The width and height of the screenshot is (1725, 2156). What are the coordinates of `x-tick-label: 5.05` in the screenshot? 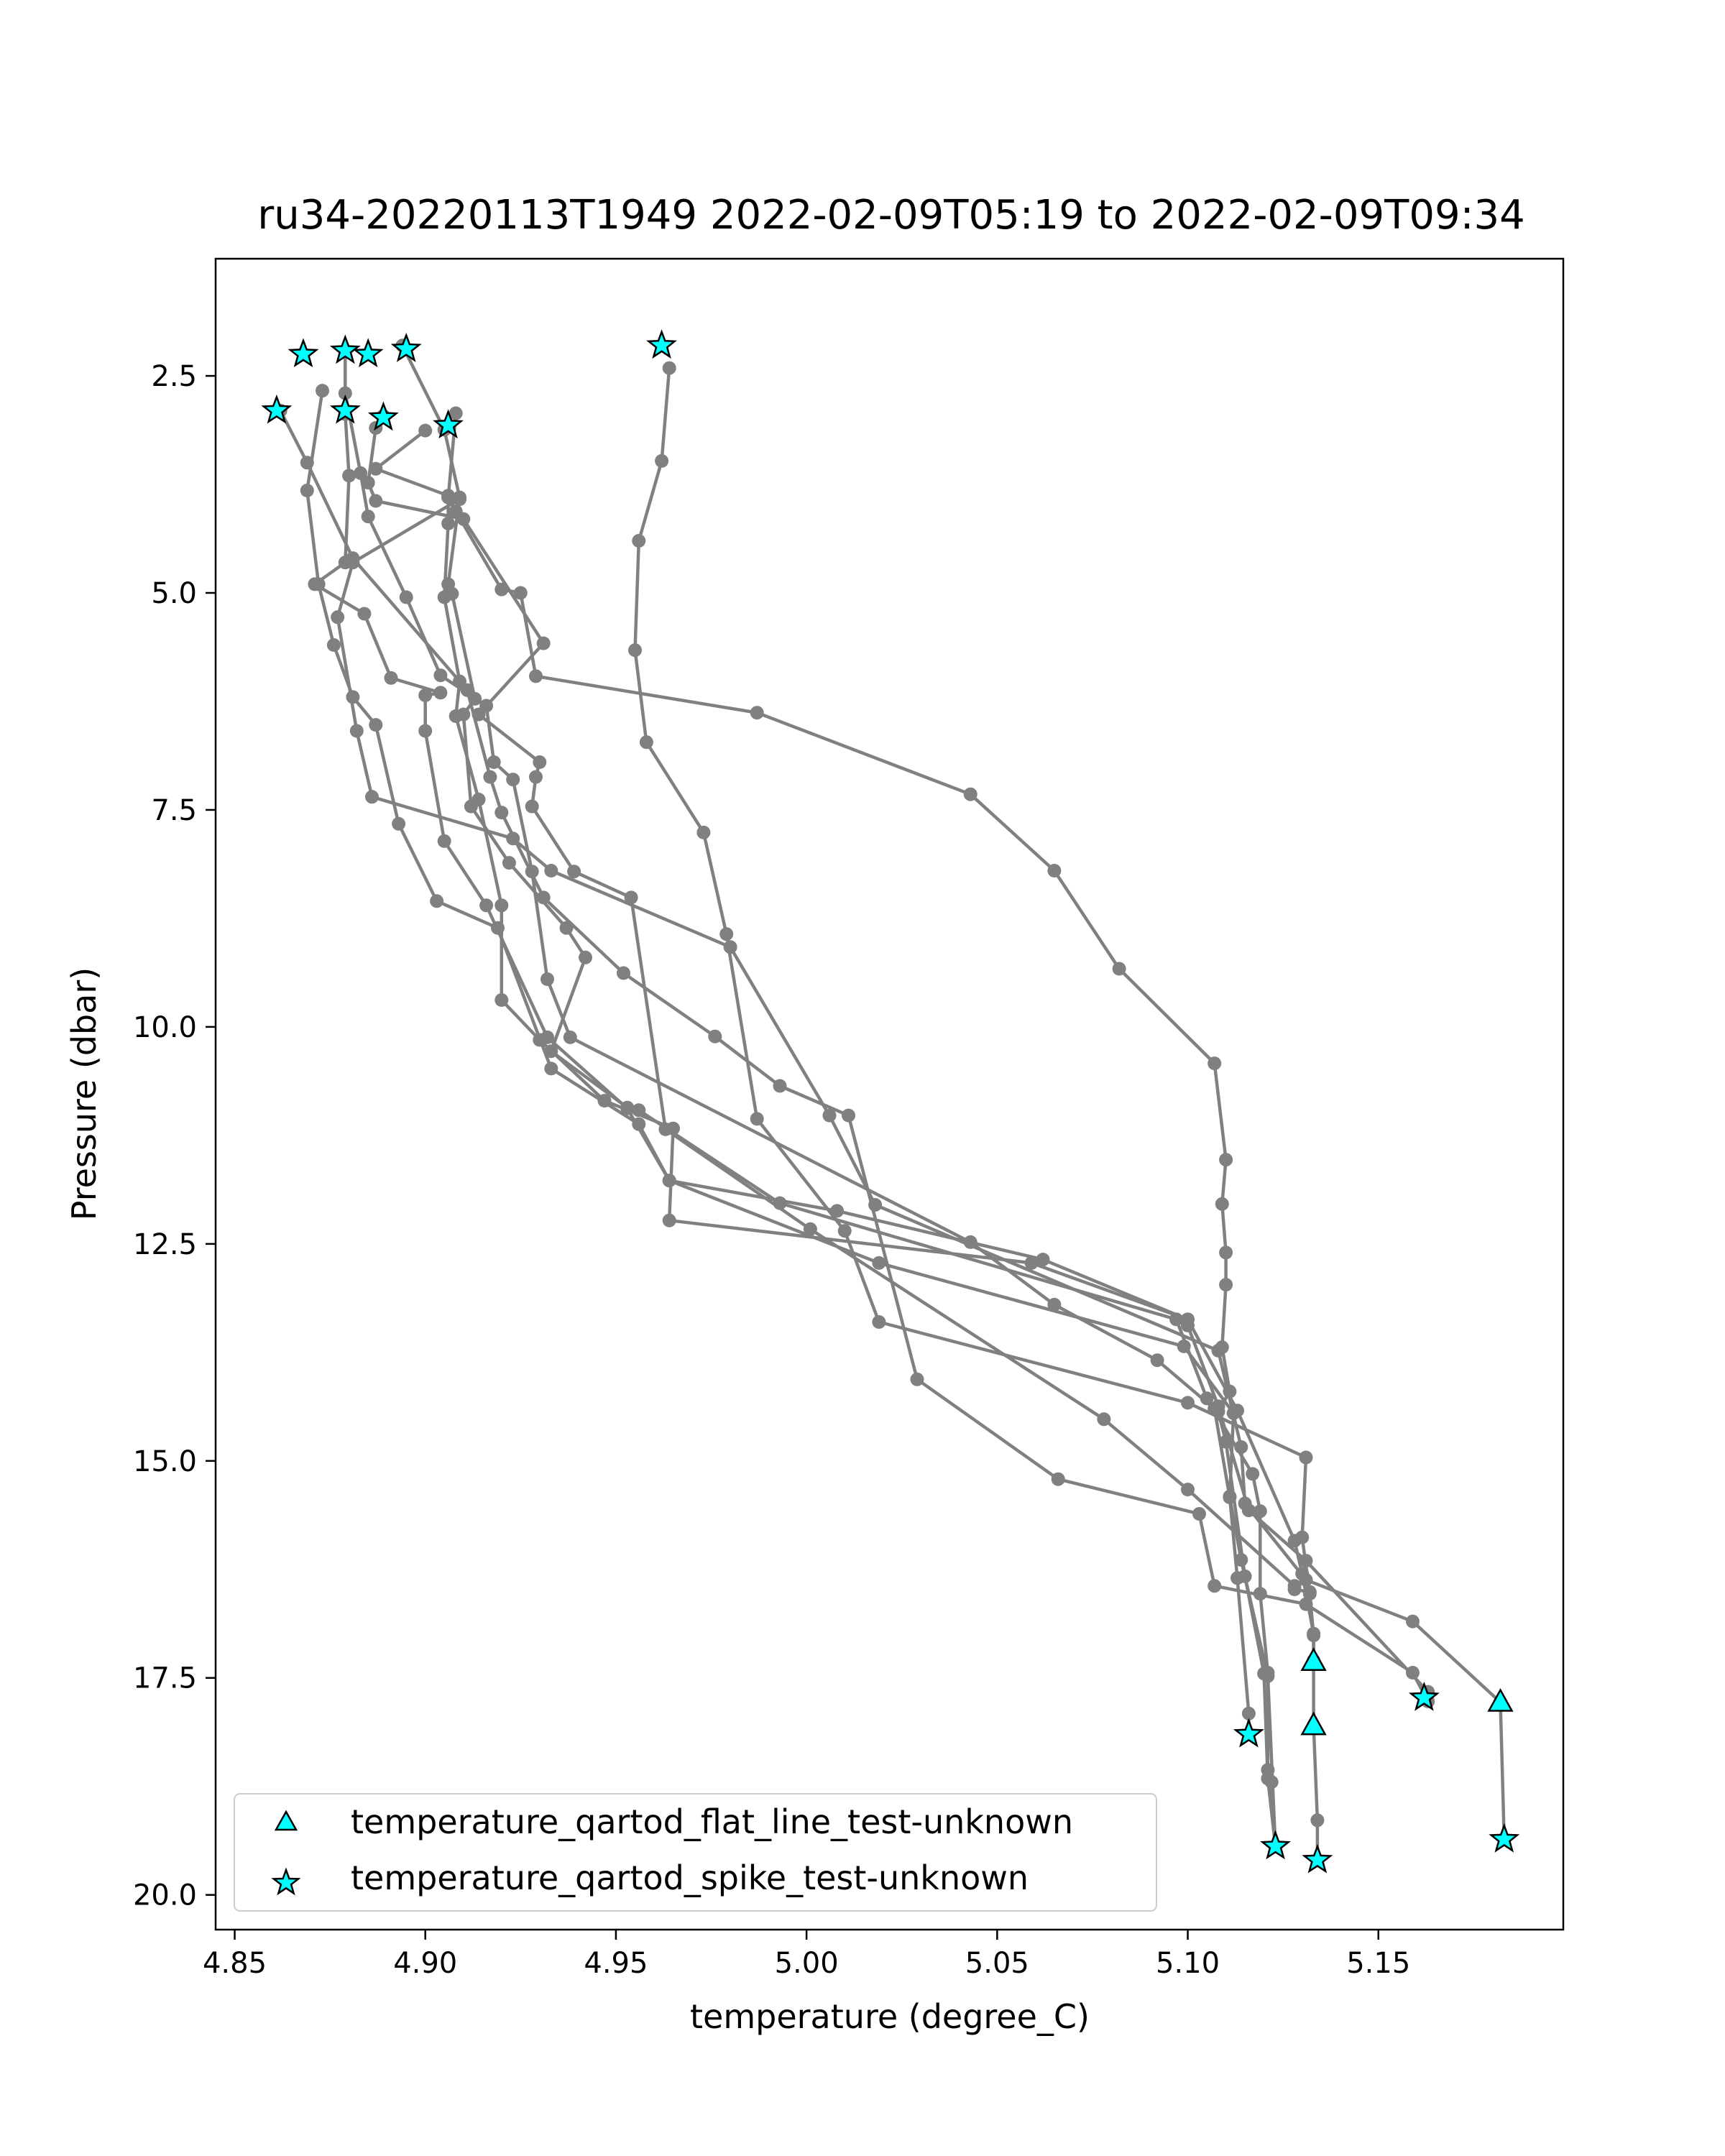 It's located at (997, 1964).